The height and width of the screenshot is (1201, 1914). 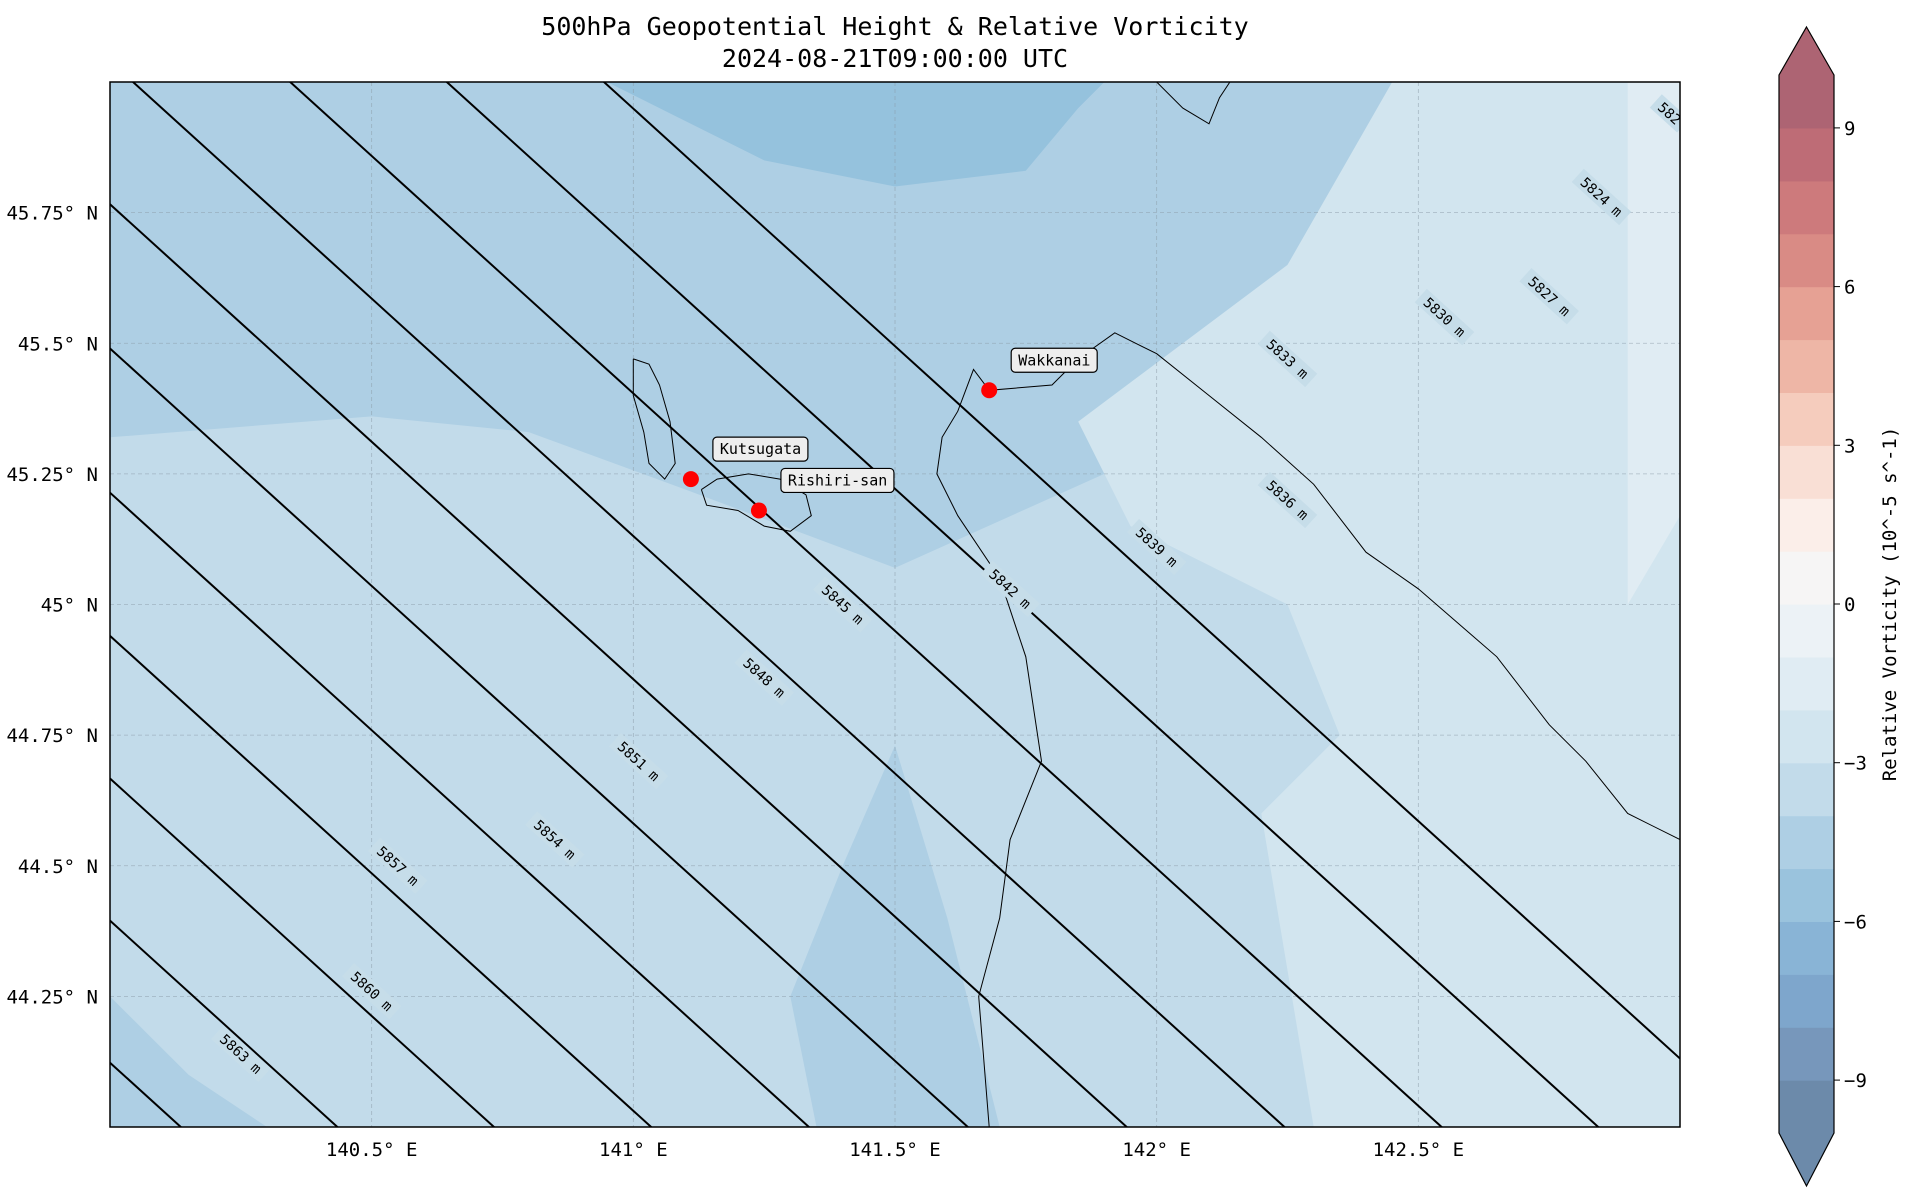 I want to click on place-label-wakkanai: Wakkanai, so click(x=1054, y=360).